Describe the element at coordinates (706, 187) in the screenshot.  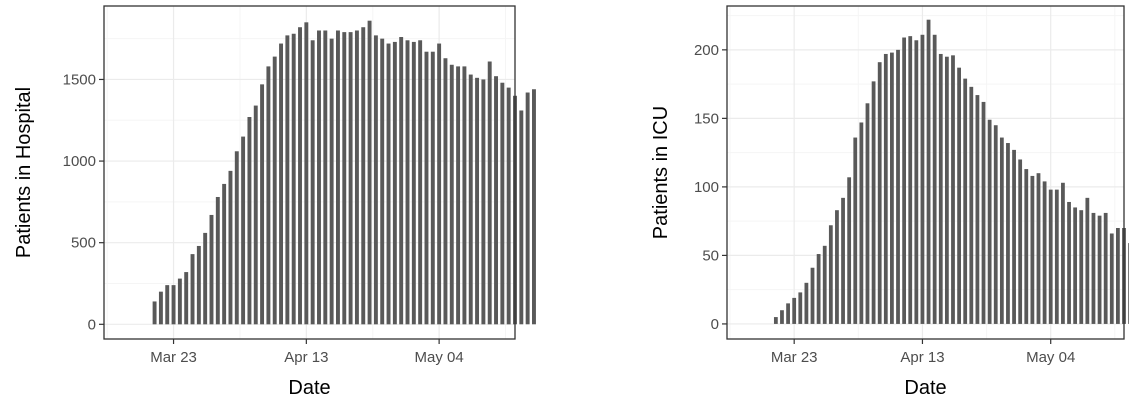
I see `chart2-y-tick-label: 100` at that location.